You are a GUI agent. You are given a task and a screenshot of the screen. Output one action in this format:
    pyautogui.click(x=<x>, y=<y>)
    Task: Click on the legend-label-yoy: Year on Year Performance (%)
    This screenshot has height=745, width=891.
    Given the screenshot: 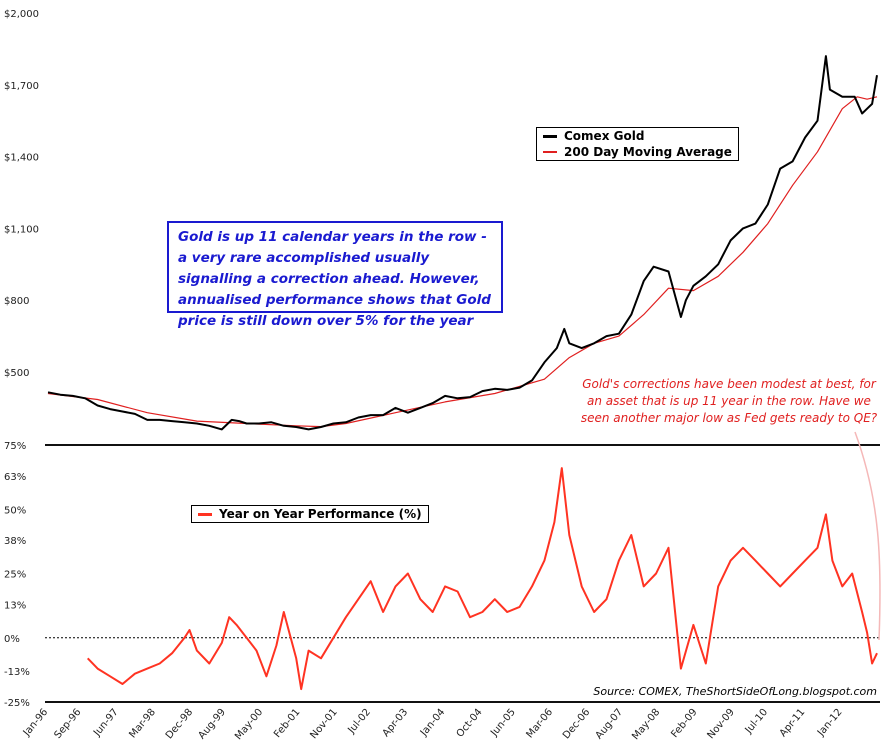 What is the action you would take?
    pyautogui.click(x=320, y=514)
    